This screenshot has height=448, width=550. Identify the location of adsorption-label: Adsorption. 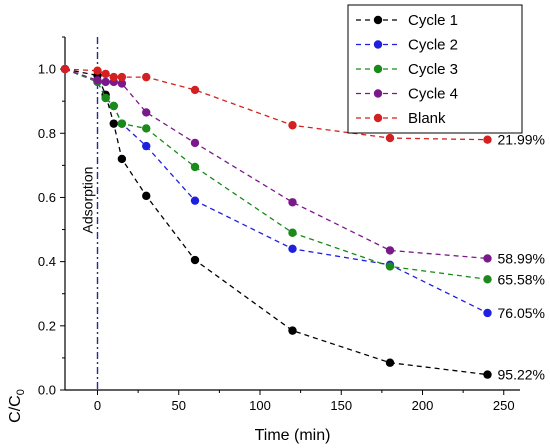
(88, 200).